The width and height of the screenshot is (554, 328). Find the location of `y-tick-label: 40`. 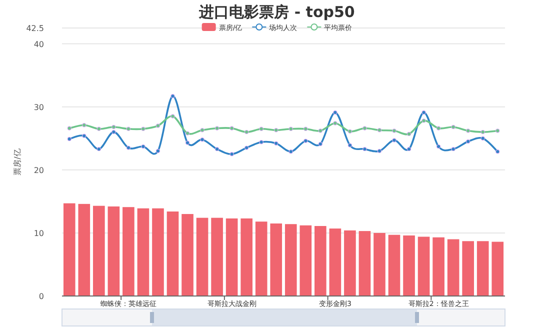

y-tick-label: 40 is located at coordinates (39, 44).